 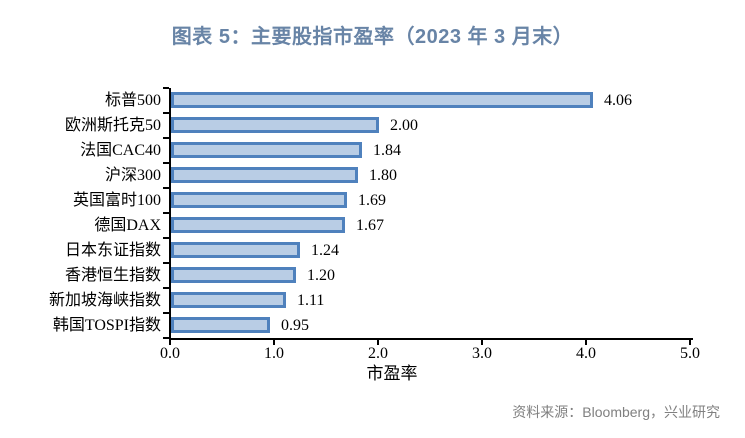 I want to click on value-label: 1.80, so click(x=383, y=175).